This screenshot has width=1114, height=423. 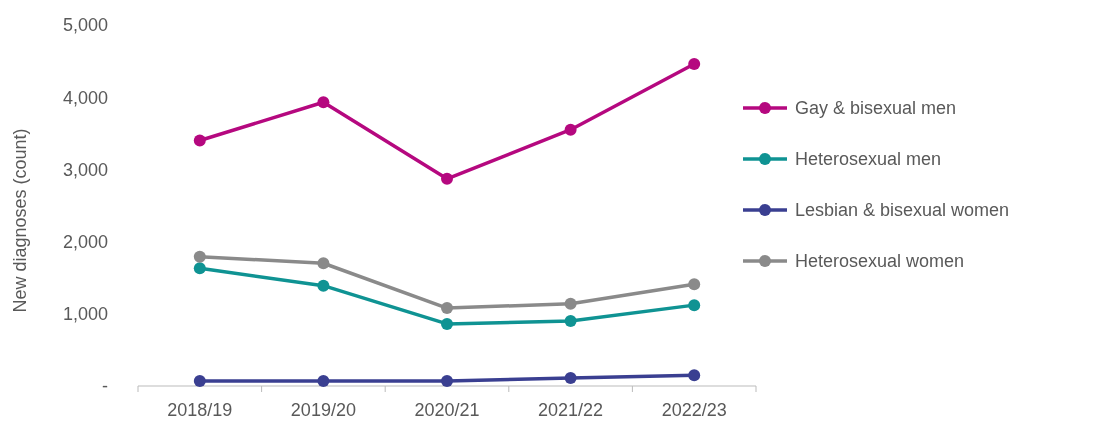 I want to click on legend-label: Heterosexual women, so click(x=880, y=261).